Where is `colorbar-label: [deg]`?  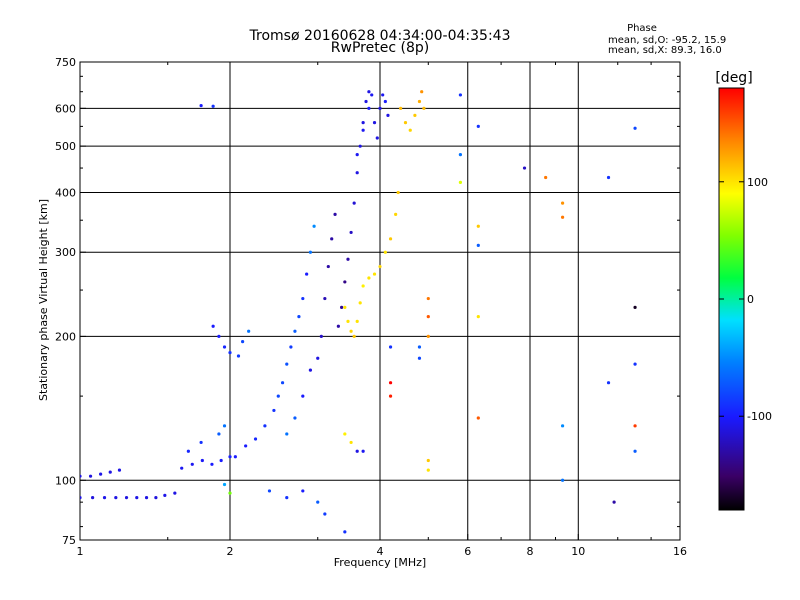
colorbar-label: [deg] is located at coordinates (733, 78).